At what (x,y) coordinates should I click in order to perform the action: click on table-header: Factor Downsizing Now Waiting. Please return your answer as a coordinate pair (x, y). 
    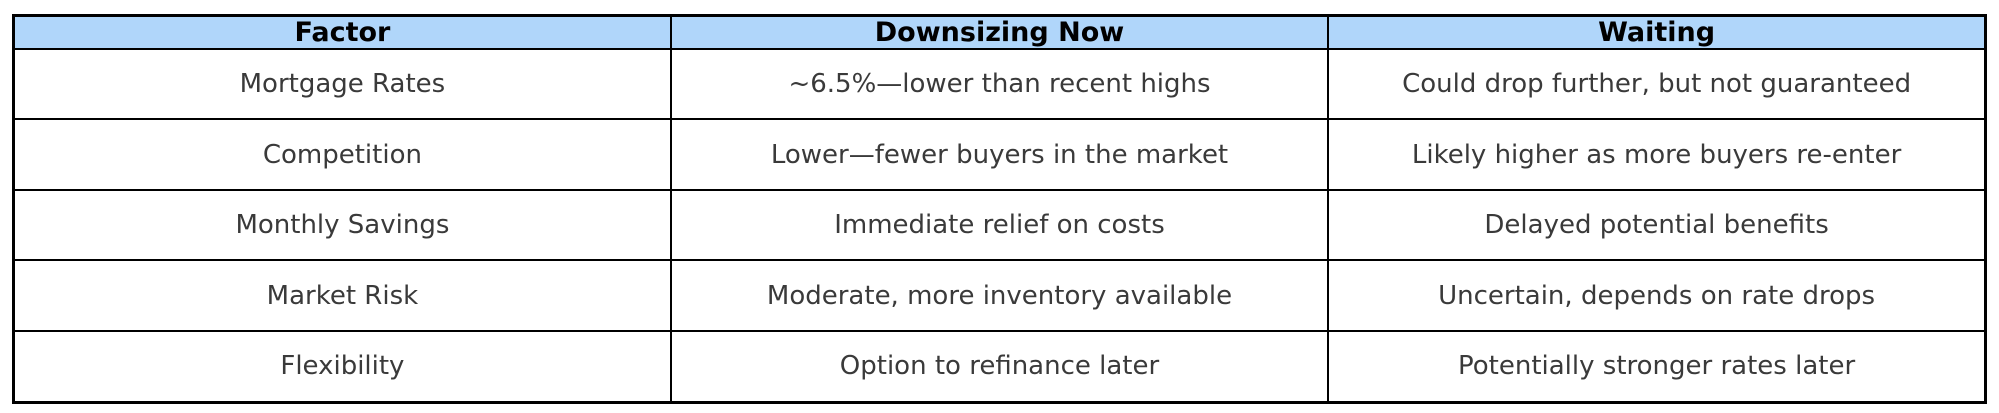
    Looking at the image, I should click on (999, 32).